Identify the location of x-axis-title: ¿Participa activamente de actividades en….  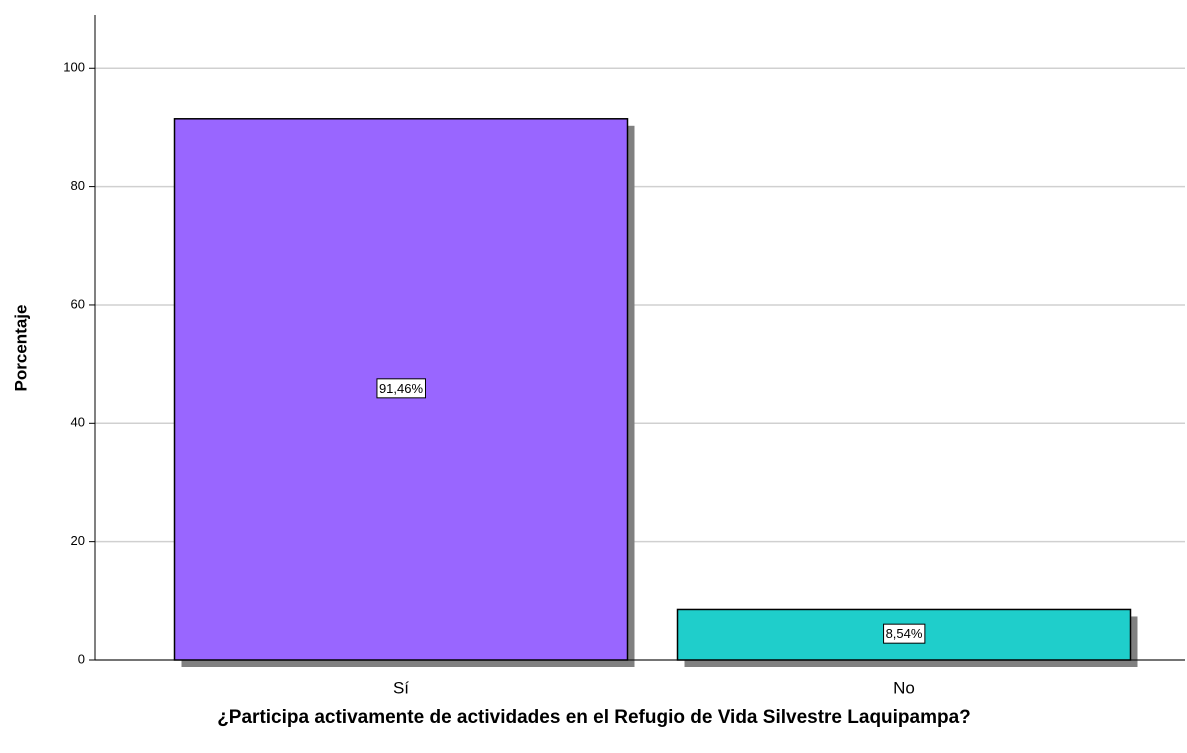
(594, 717).